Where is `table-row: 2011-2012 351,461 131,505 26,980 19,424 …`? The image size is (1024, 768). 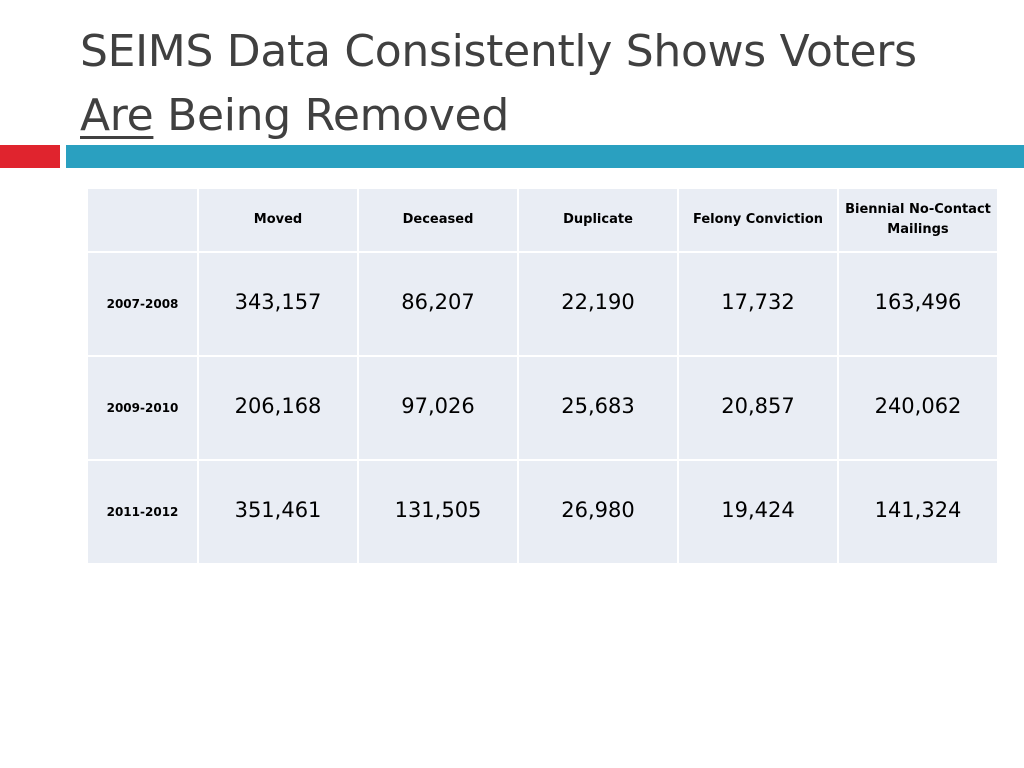
table-row: 2011-2012 351,461 131,505 26,980 19,424 … is located at coordinates (542, 512).